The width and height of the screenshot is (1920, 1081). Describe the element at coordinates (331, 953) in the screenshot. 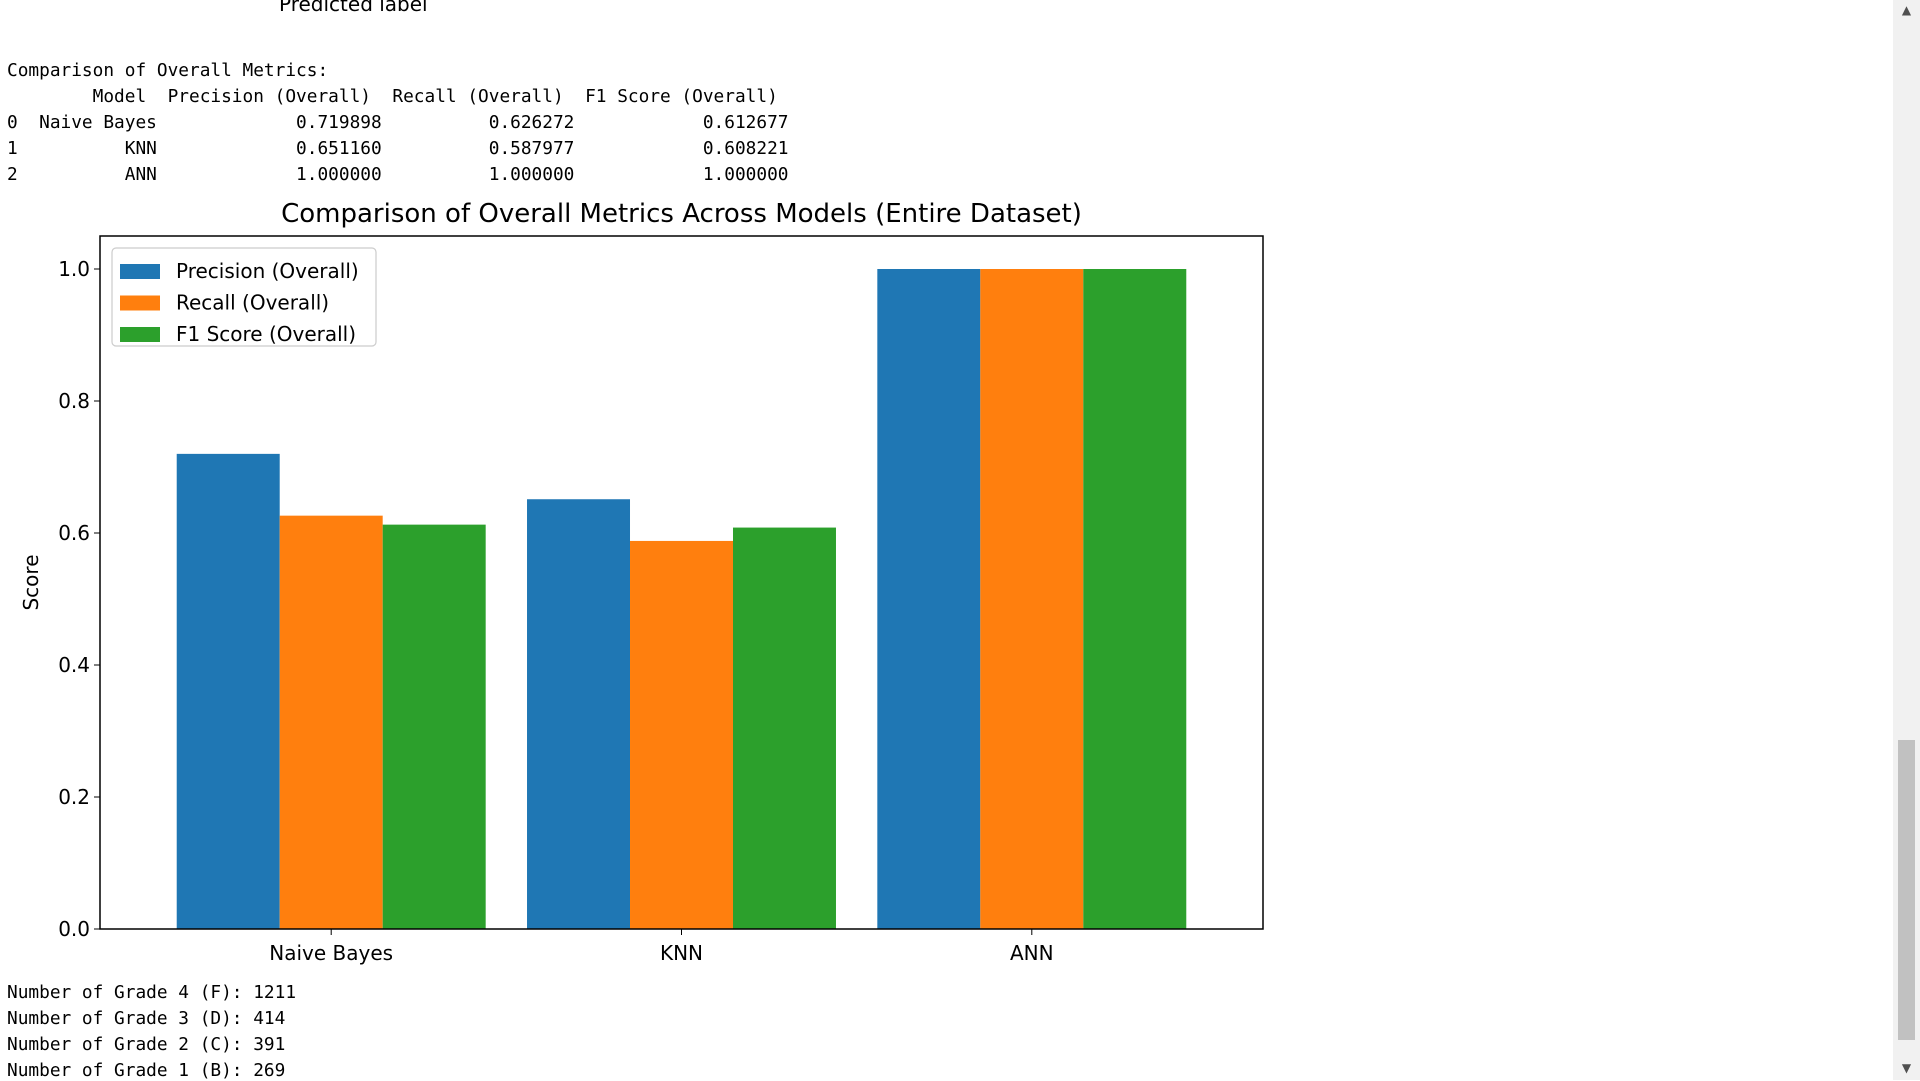

I see `x-tick-label: Naive Bayes` at that location.